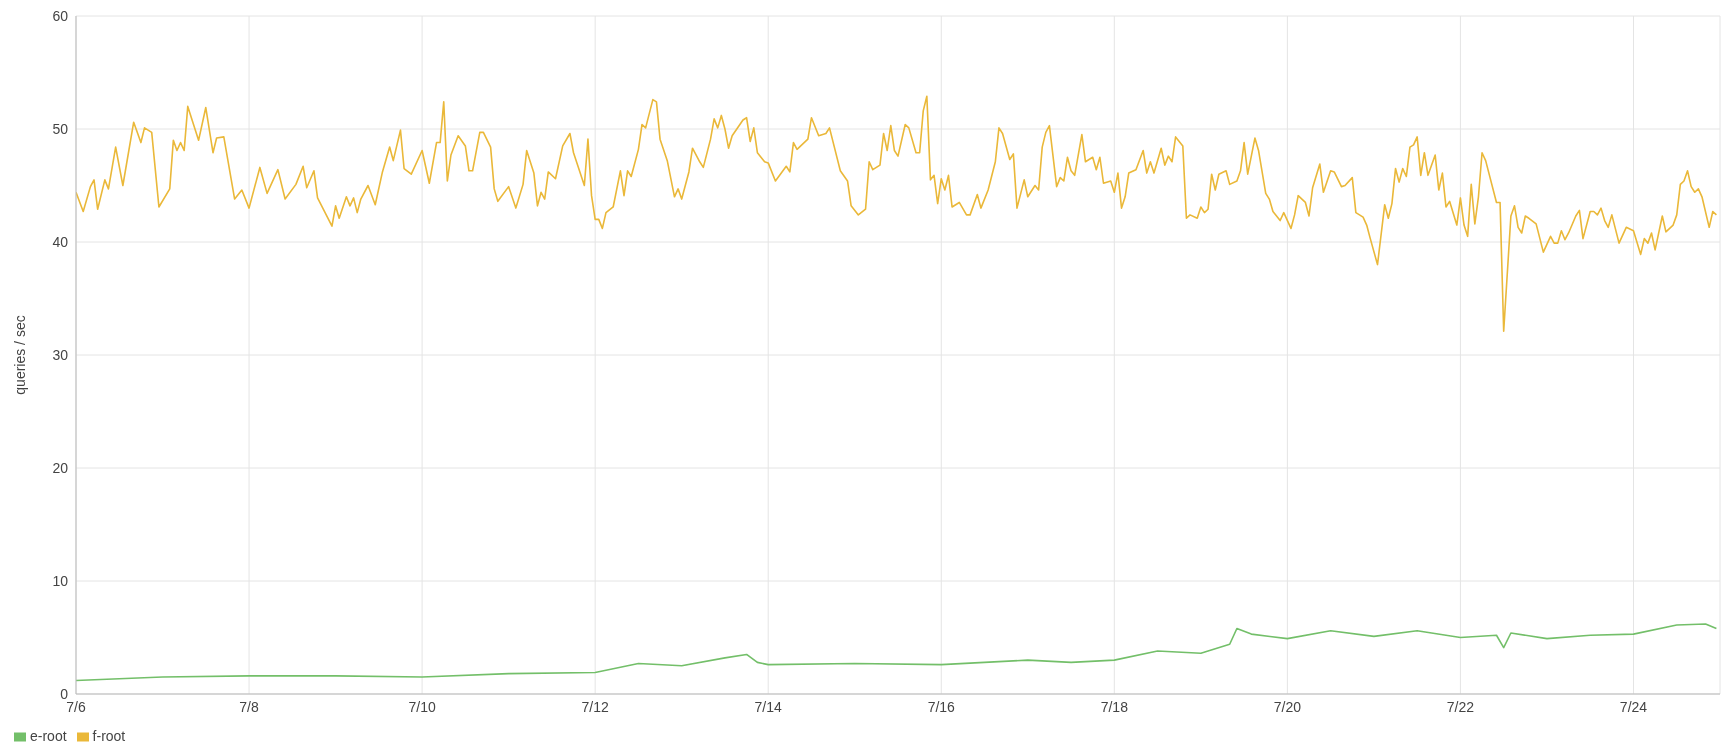  I want to click on legend-label: f-root, so click(109, 736).